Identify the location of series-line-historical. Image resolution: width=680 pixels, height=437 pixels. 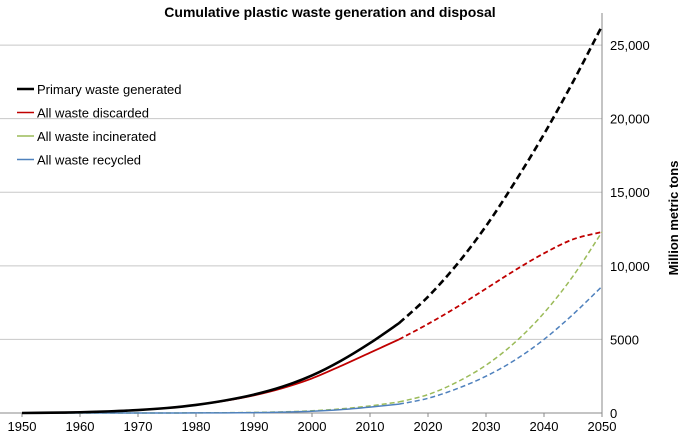
(210, 368).